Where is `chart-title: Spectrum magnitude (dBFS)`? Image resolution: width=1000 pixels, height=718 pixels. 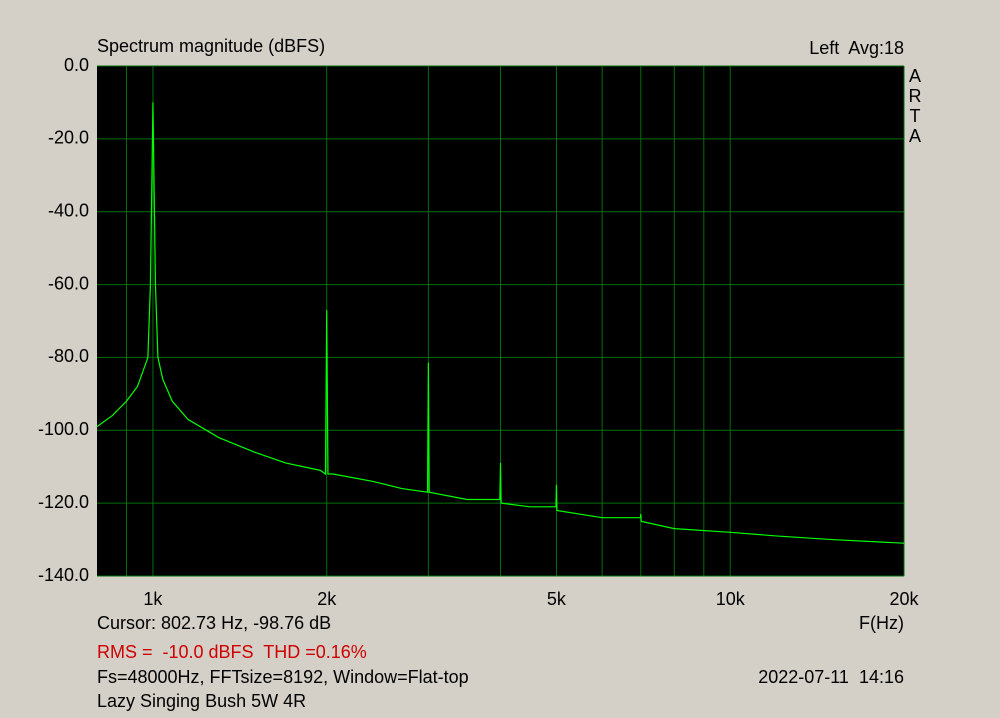
chart-title: Spectrum magnitude (dBFS) is located at coordinates (211, 46).